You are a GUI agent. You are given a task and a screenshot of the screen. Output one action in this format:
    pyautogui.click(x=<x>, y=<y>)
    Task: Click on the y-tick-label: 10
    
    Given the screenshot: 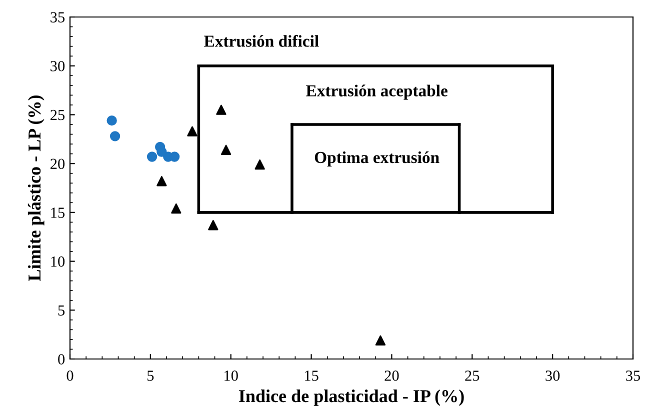 What is the action you would take?
    pyautogui.click(x=58, y=261)
    